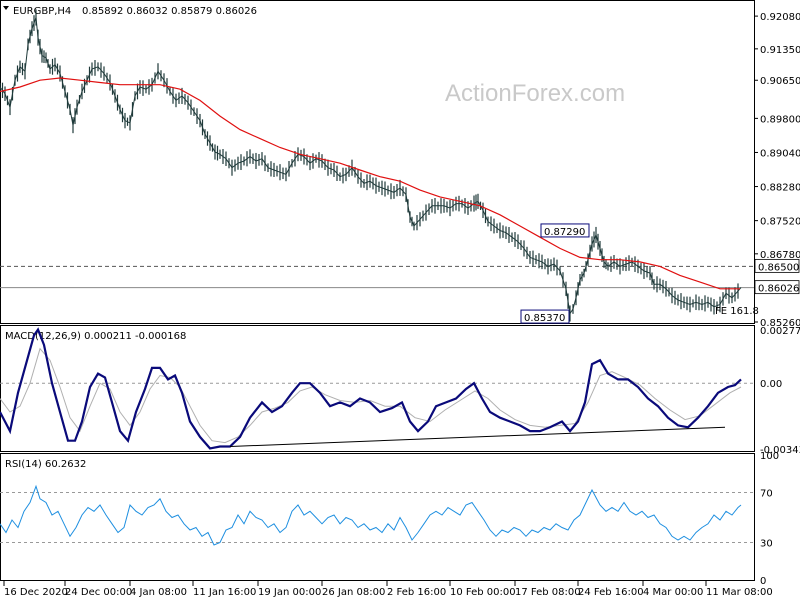 The image size is (800, 600). Describe the element at coordinates (766, 494) in the screenshot. I see `rsi-y-tick-label: 70` at that location.